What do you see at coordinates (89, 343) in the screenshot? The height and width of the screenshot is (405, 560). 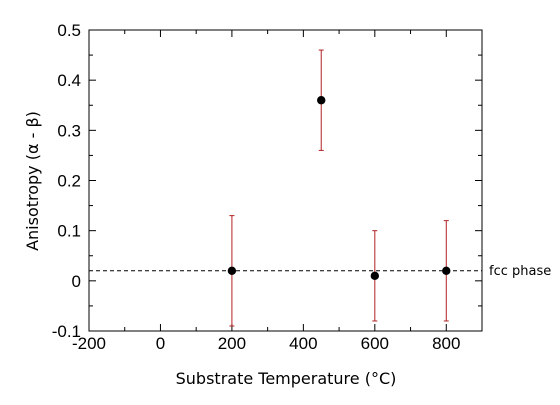 I see `x-tick-label: -200` at bounding box center [89, 343].